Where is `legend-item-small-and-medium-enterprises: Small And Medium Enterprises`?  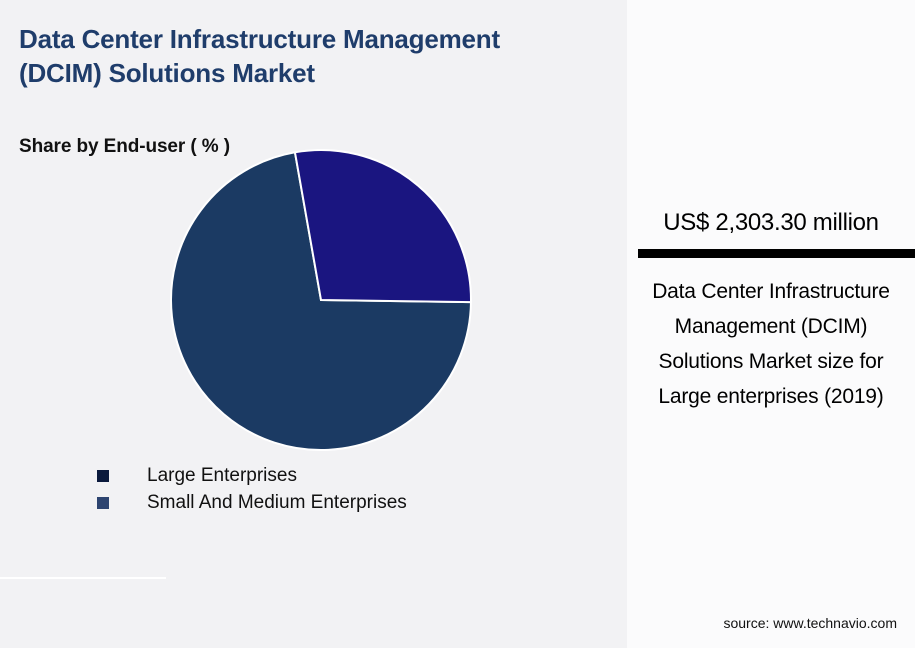
legend-item-small-and-medium-enterprises: Small And Medium Enterprises is located at coordinates (327, 502).